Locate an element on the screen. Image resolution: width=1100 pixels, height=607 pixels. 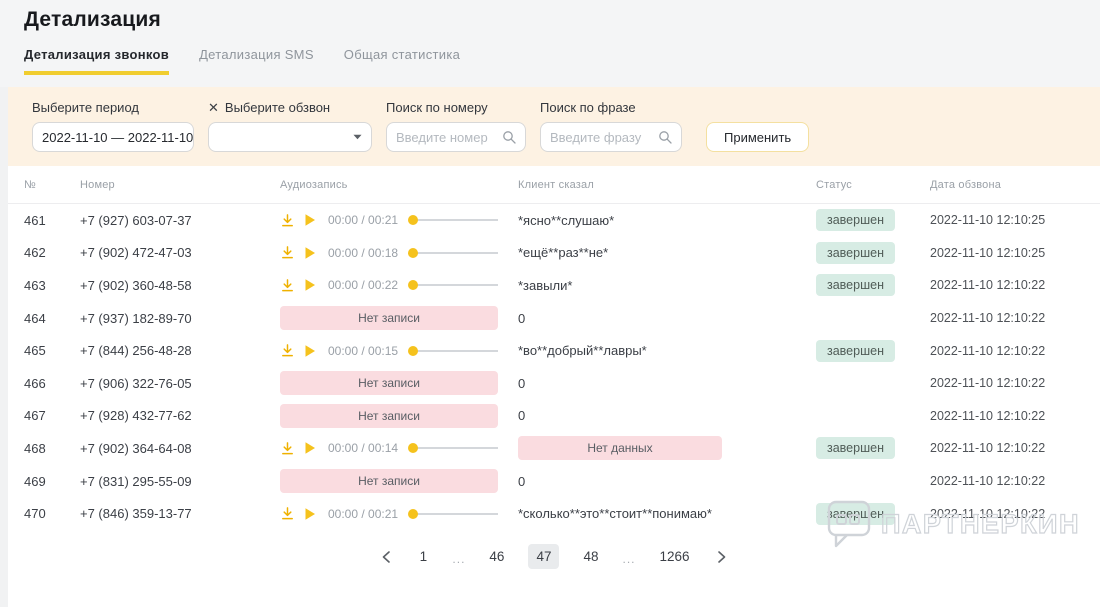
col-number-header: № is located at coordinates (30, 184).